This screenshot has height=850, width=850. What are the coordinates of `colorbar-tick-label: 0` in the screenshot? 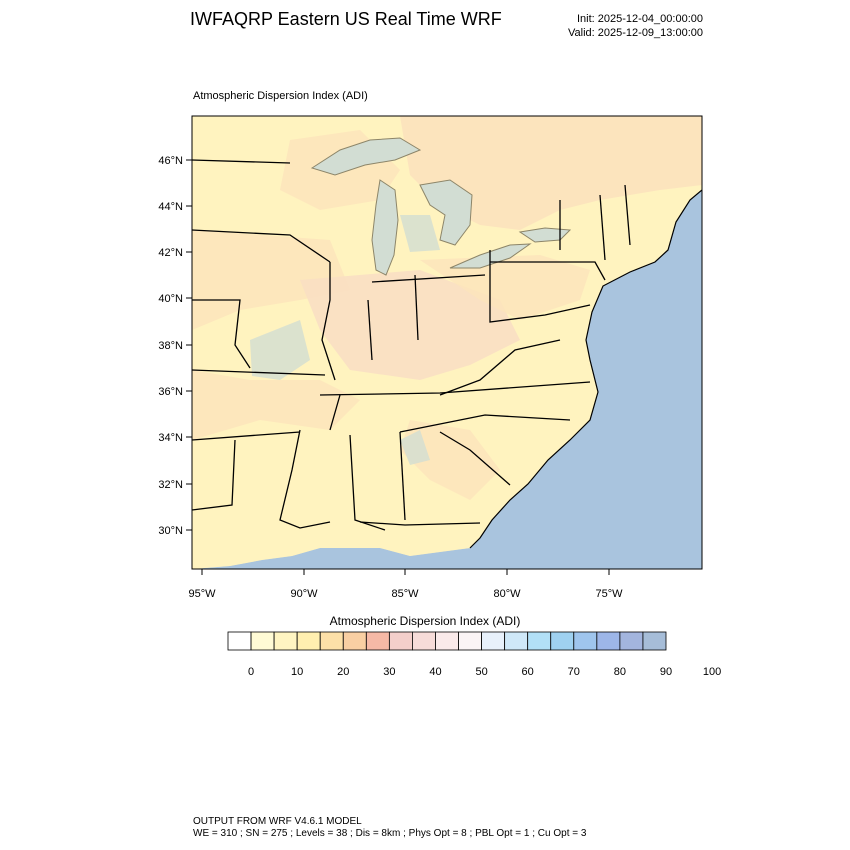 It's located at (251, 672).